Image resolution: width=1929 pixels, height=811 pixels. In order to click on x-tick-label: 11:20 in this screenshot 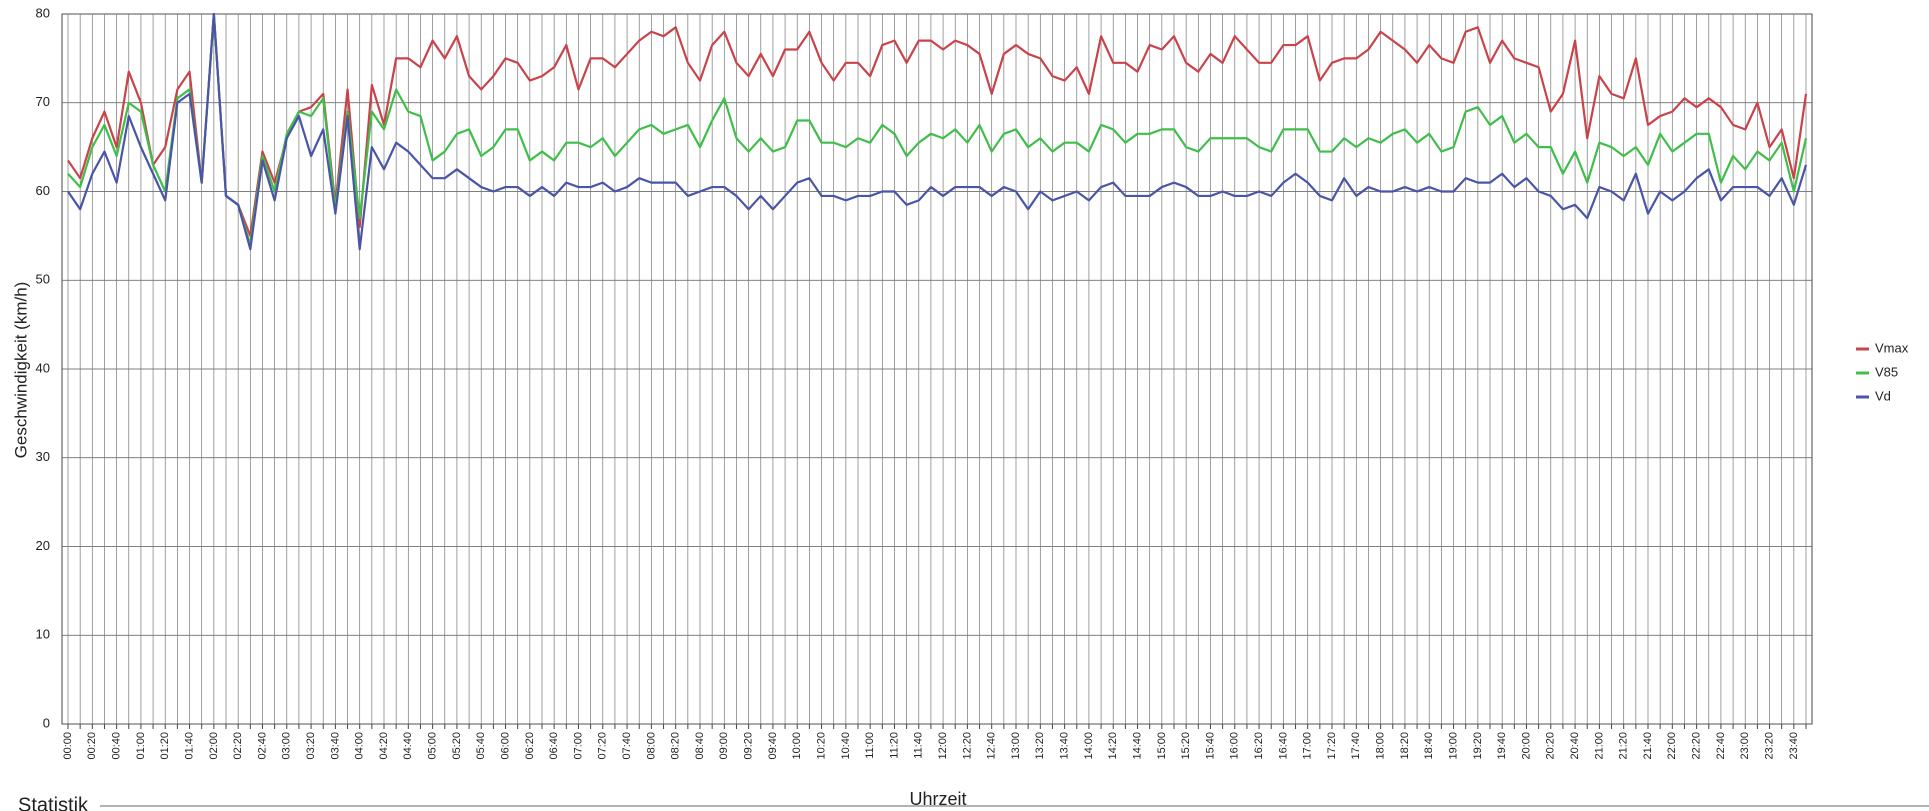, I will do `click(894, 745)`.